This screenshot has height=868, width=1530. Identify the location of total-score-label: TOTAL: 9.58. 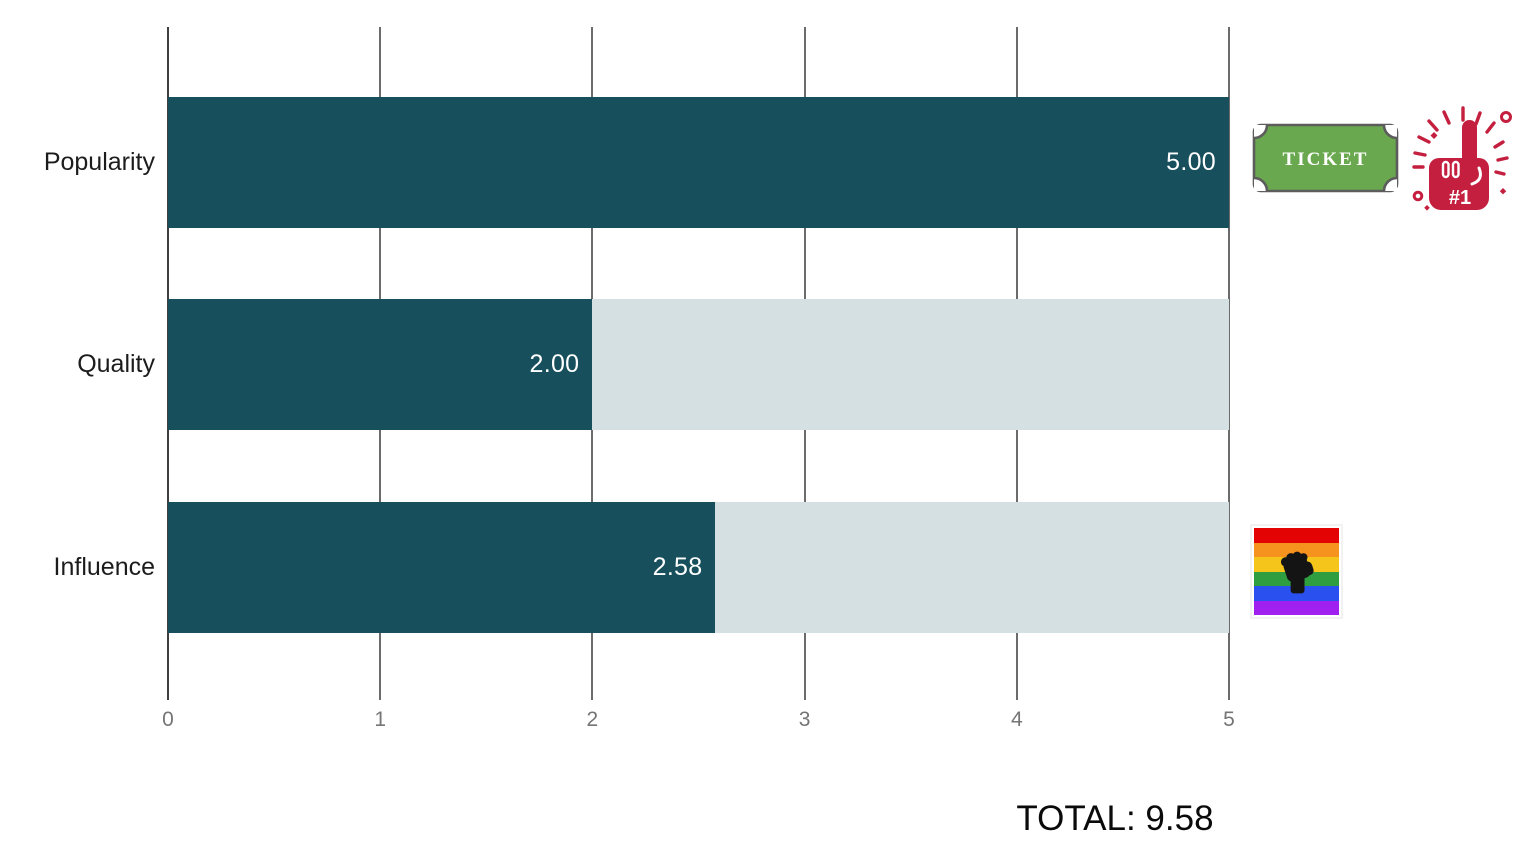
(1115, 818).